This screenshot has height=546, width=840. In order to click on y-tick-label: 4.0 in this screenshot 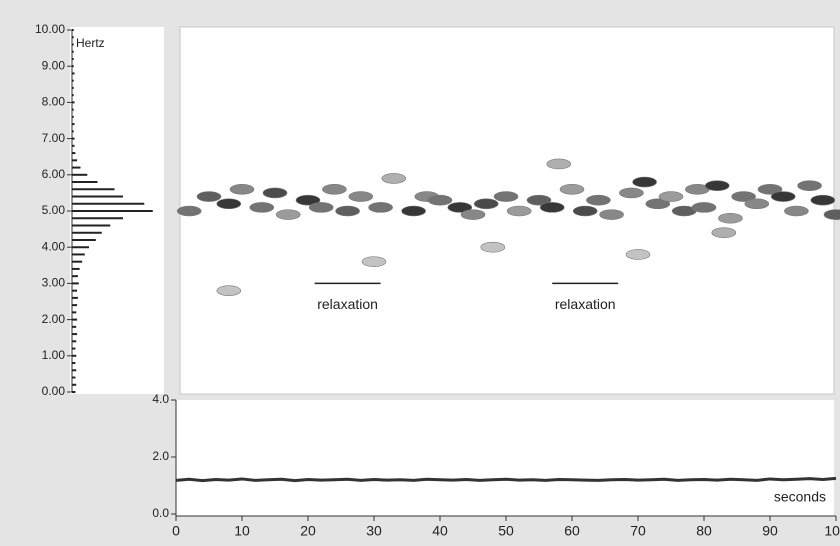, I will do `click(160, 399)`.